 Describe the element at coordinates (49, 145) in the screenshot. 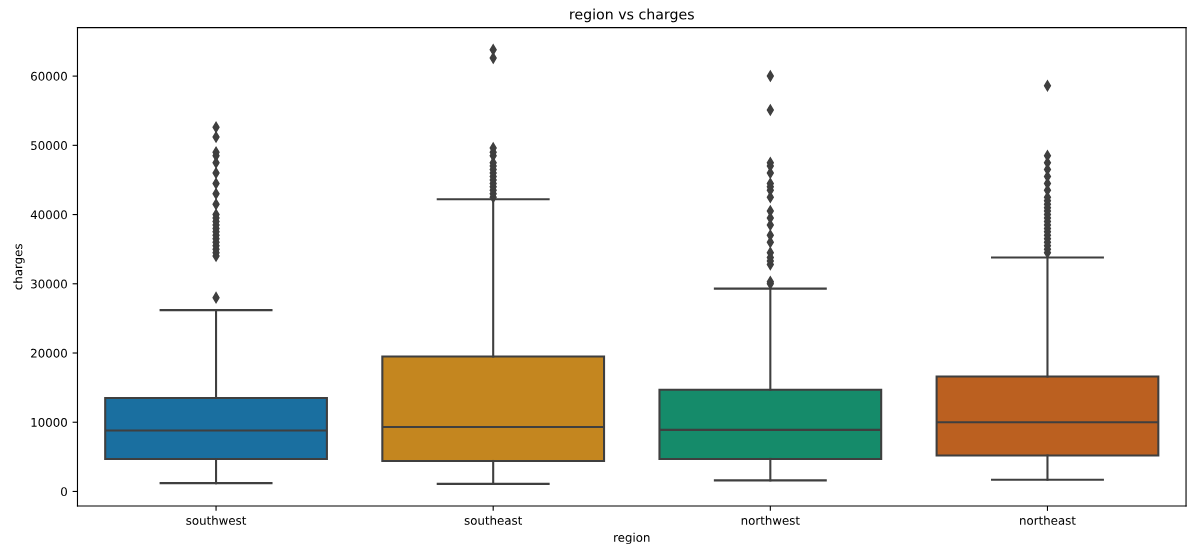

I see `y-tick-label: 50000` at that location.